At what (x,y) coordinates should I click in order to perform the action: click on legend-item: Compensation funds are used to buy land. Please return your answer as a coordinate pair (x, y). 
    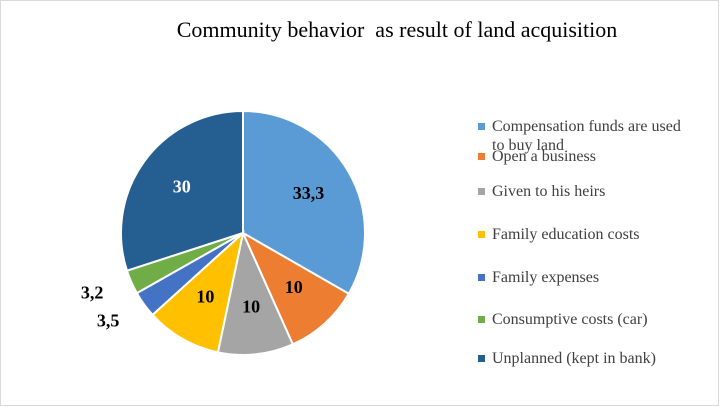
    Looking at the image, I should click on (598, 136).